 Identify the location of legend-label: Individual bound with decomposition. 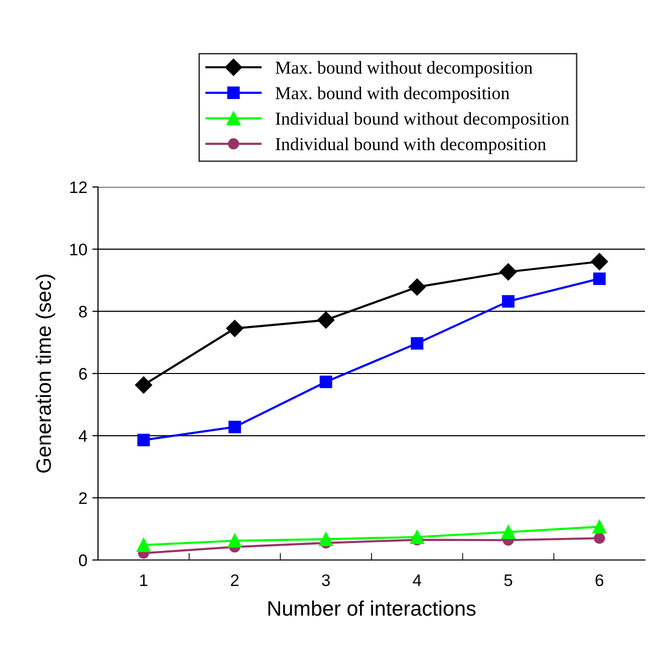
(411, 146).